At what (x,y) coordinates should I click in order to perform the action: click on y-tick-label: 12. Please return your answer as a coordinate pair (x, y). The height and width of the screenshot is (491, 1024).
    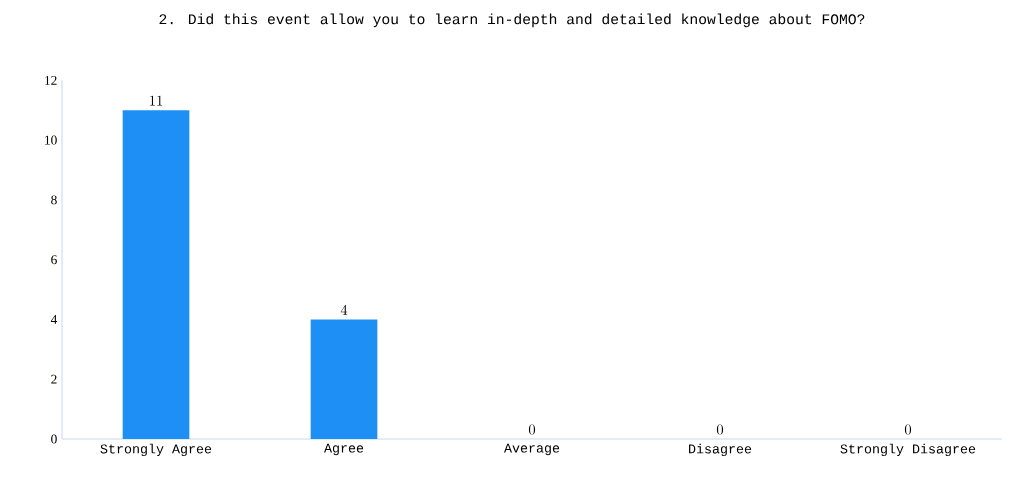
    Looking at the image, I should click on (51, 80).